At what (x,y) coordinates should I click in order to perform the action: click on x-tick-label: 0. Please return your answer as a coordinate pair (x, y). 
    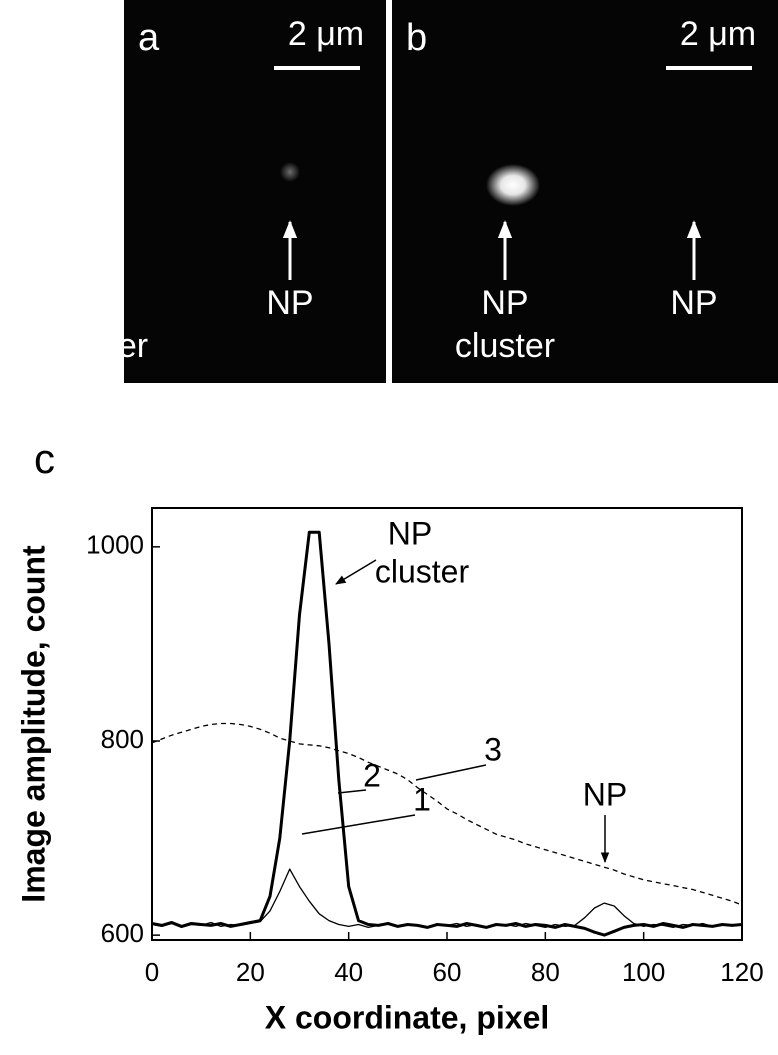
    Looking at the image, I should click on (152, 972).